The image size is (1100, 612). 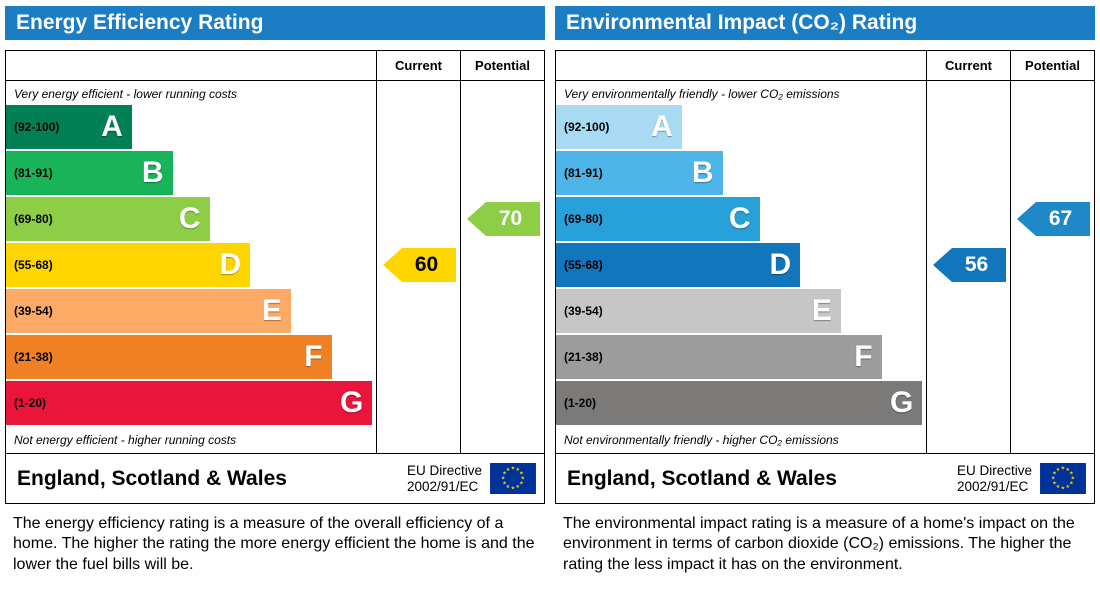 What do you see at coordinates (968, 65) in the screenshot?
I see `current-column-header: Current` at bounding box center [968, 65].